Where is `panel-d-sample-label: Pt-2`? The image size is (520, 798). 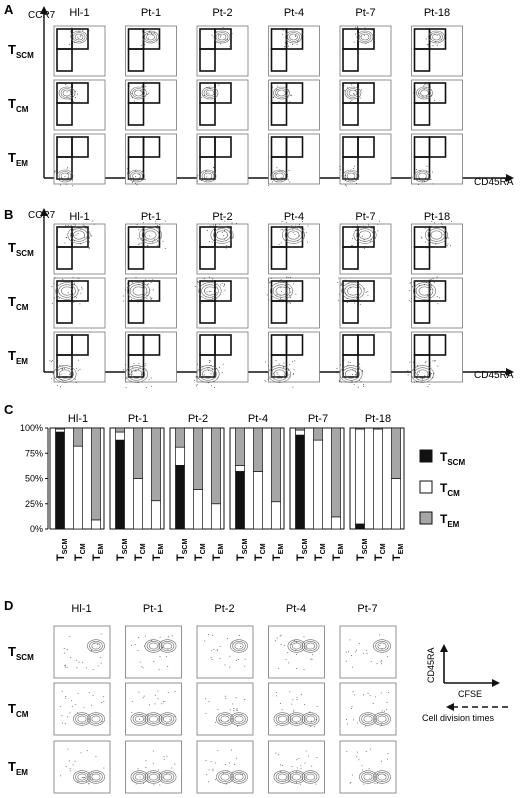 panel-d-sample-label: Pt-2 is located at coordinates (224, 609).